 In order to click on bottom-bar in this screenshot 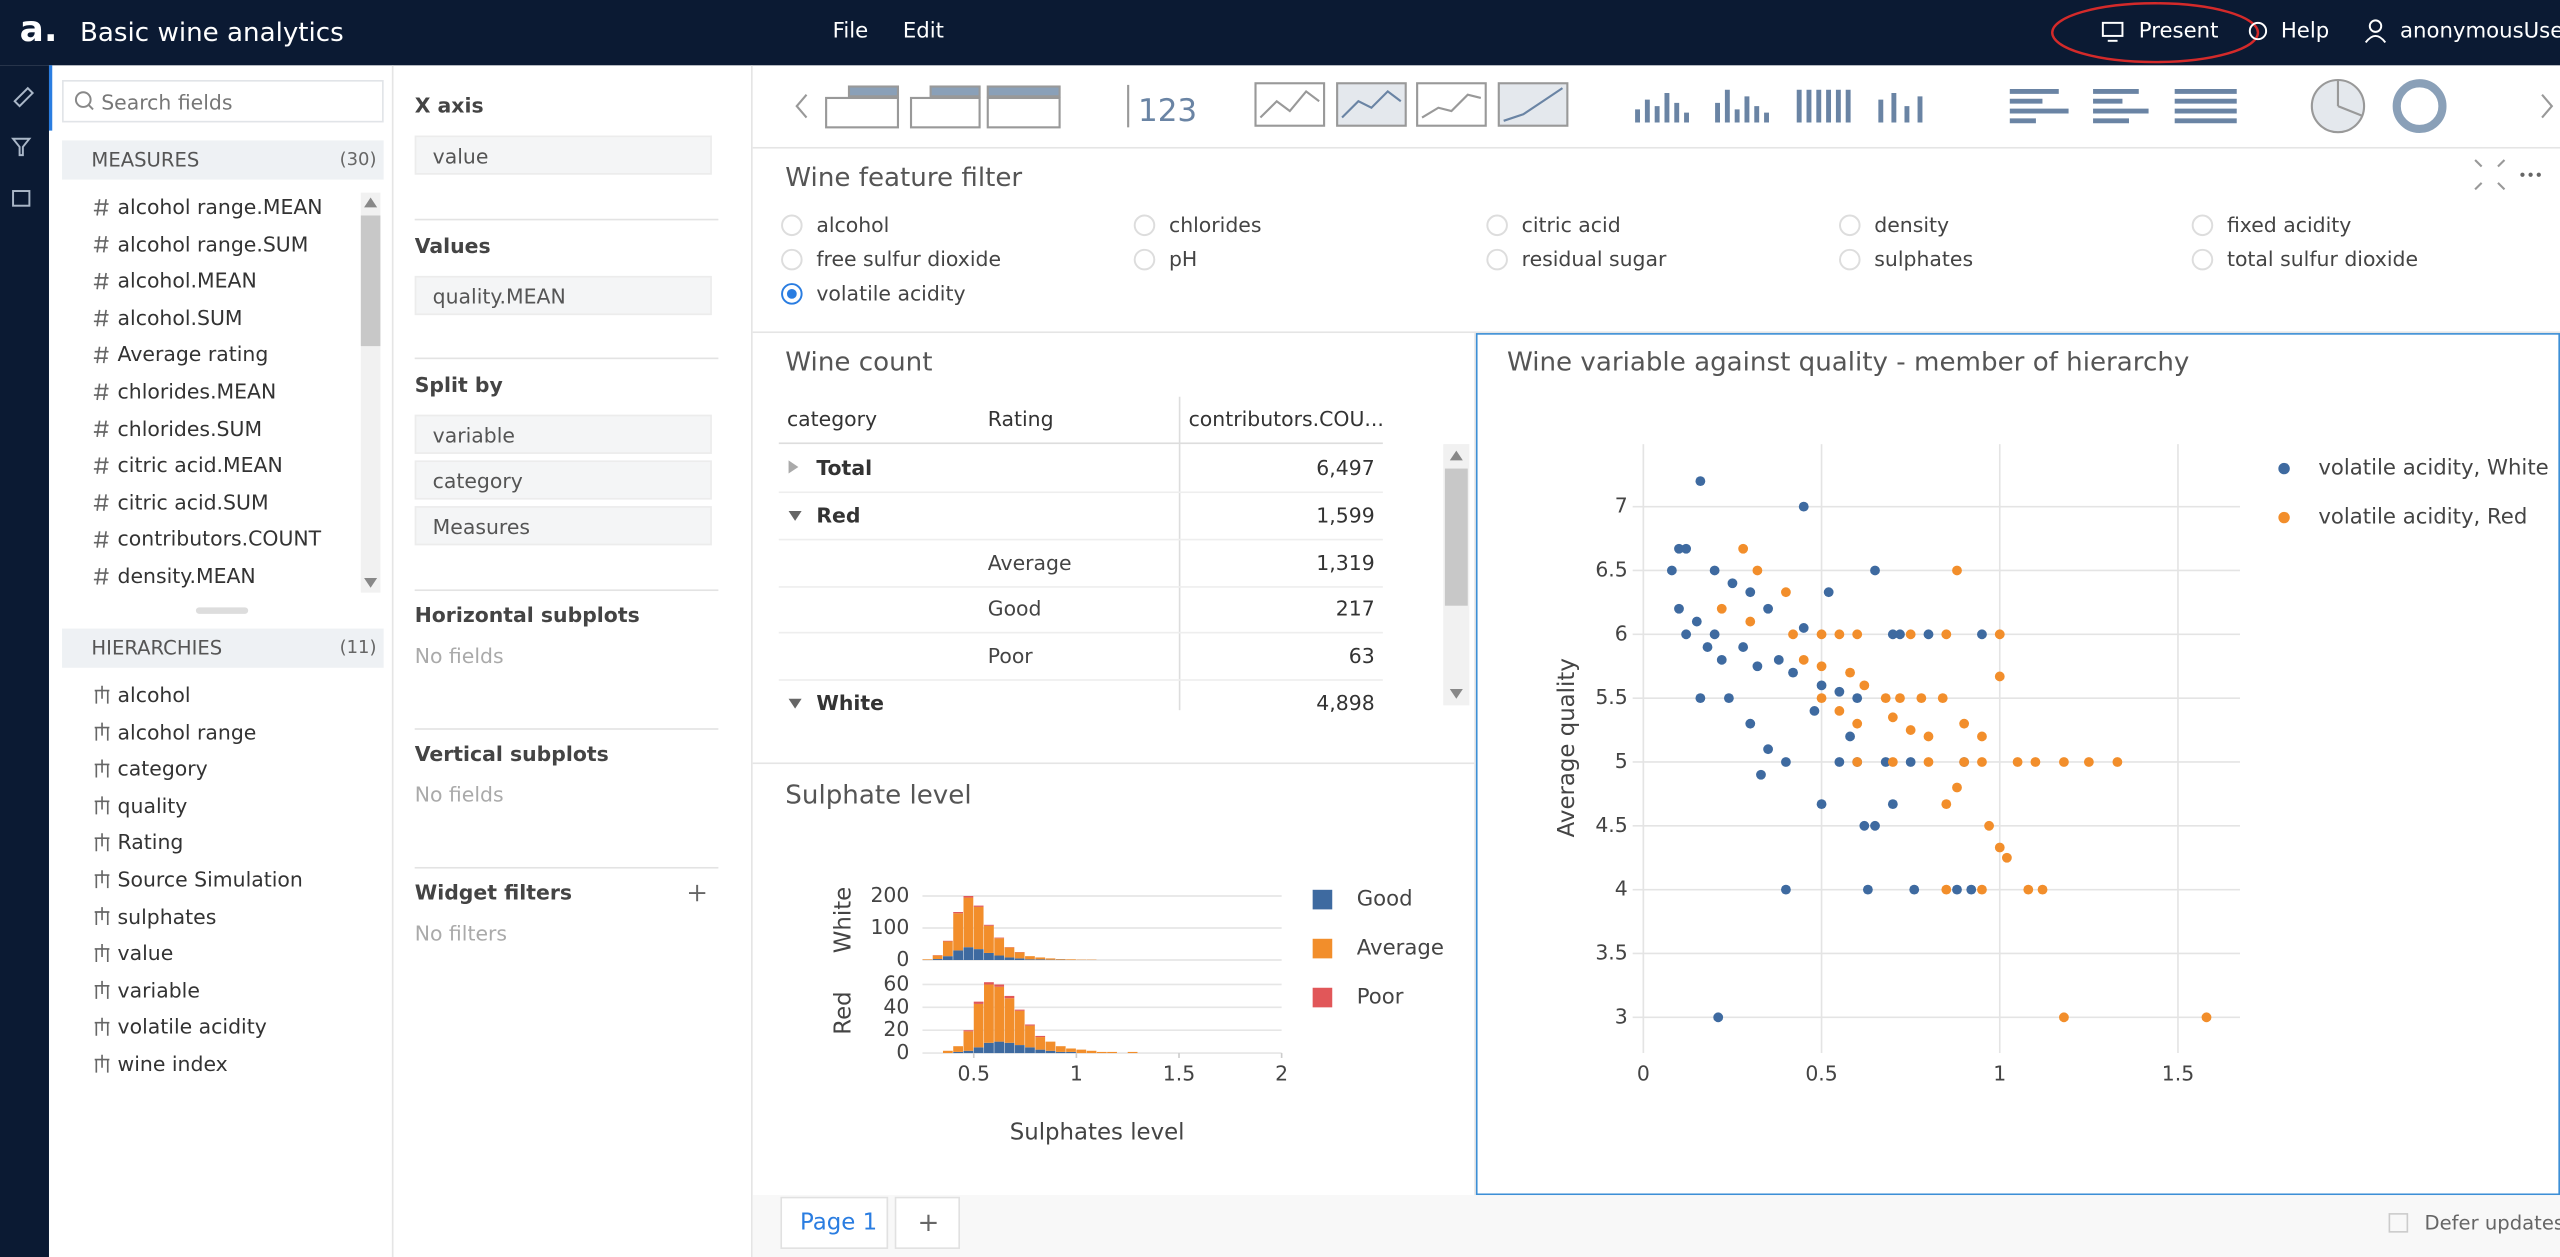, I will do `click(1656, 1226)`.